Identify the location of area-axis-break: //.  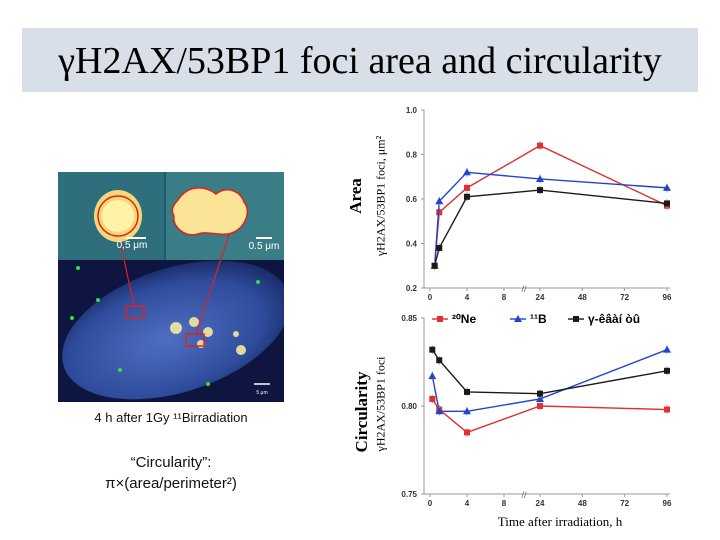
(524, 289).